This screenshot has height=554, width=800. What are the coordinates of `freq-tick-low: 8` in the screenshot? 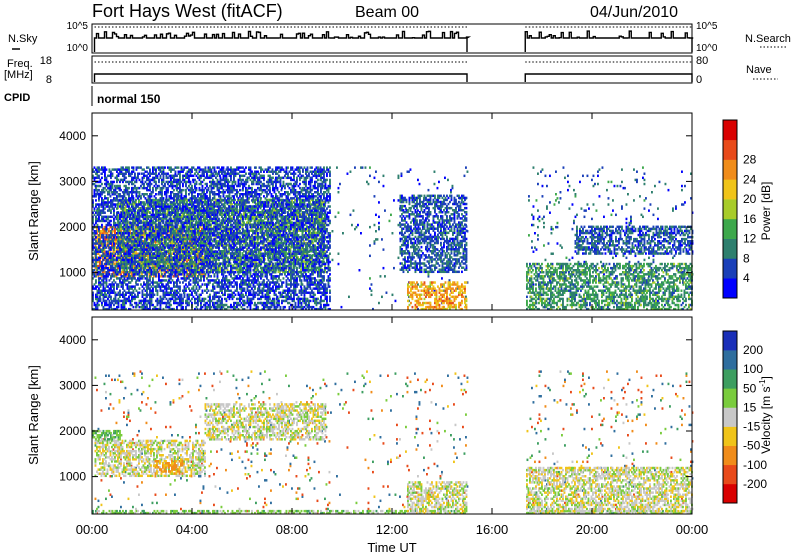 It's located at (49, 80).